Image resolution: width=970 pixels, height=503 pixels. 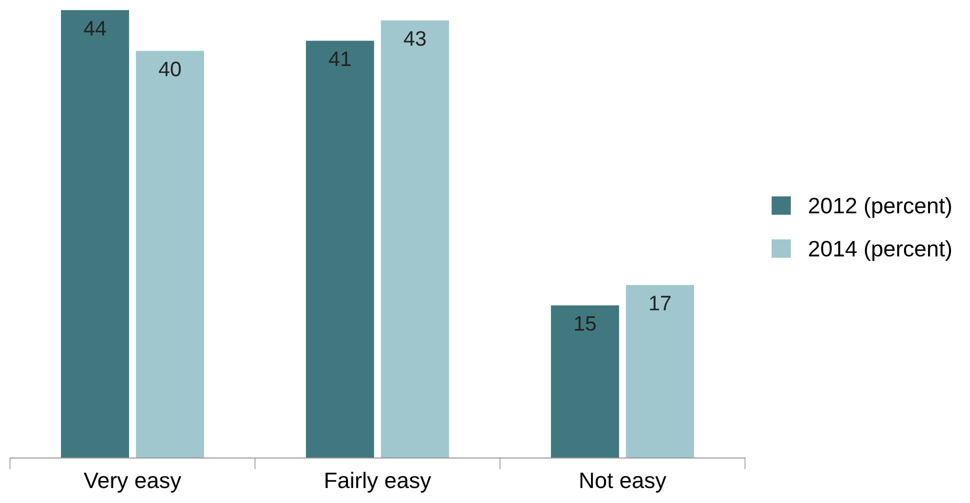 I want to click on data-label: 15, so click(x=585, y=323).